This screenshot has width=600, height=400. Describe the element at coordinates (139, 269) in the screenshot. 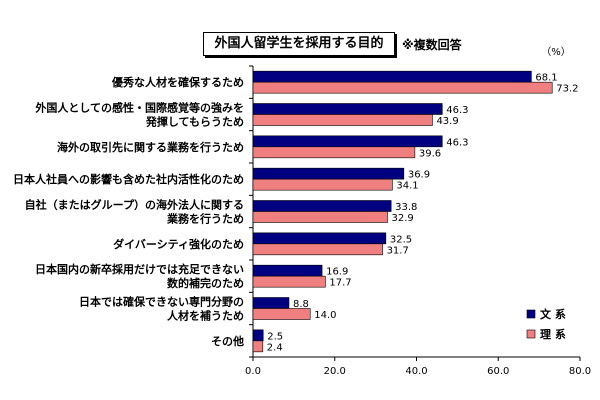

I see `category-label: 日本国内の新卒採用だけでは充足できない` at that location.